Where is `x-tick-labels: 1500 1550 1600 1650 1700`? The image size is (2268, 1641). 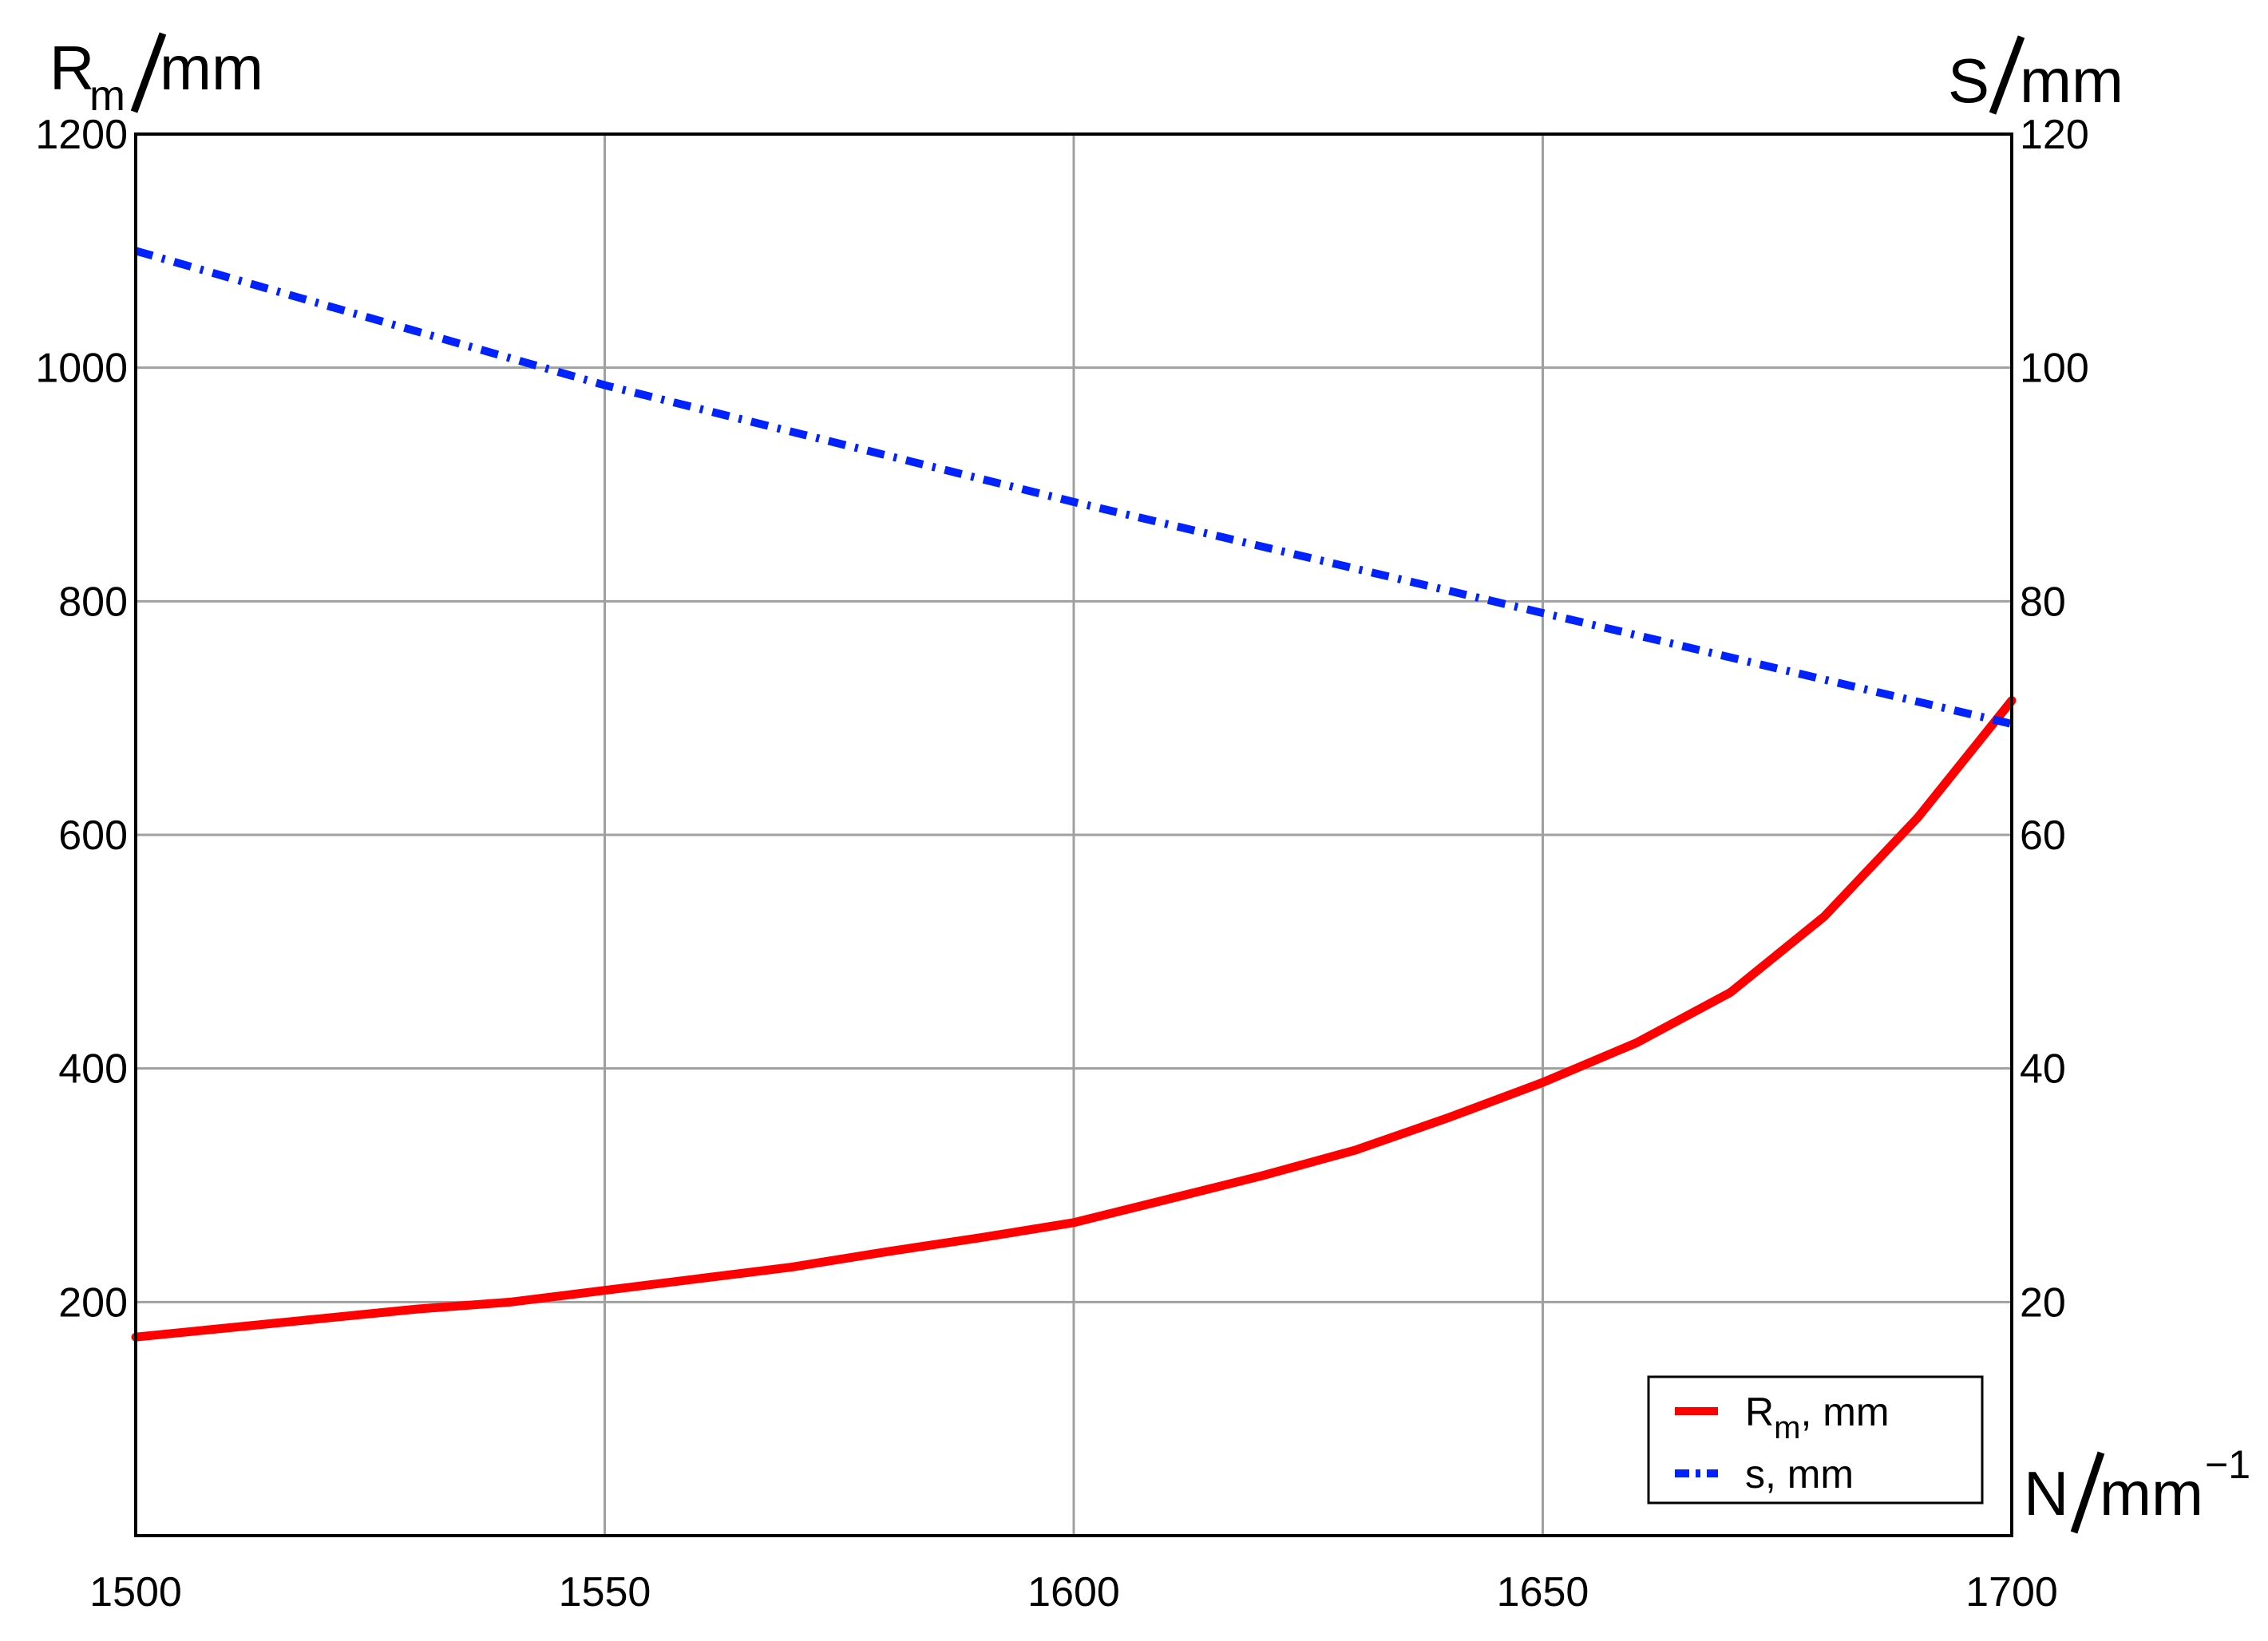 x-tick-labels: 1500 1550 1600 1650 1700 is located at coordinates (1073, 1592).